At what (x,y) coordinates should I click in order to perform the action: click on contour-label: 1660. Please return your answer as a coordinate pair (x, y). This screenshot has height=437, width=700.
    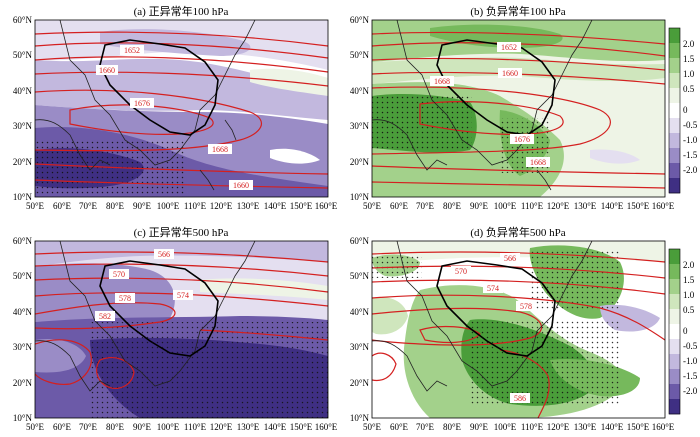
    Looking at the image, I should click on (241, 185).